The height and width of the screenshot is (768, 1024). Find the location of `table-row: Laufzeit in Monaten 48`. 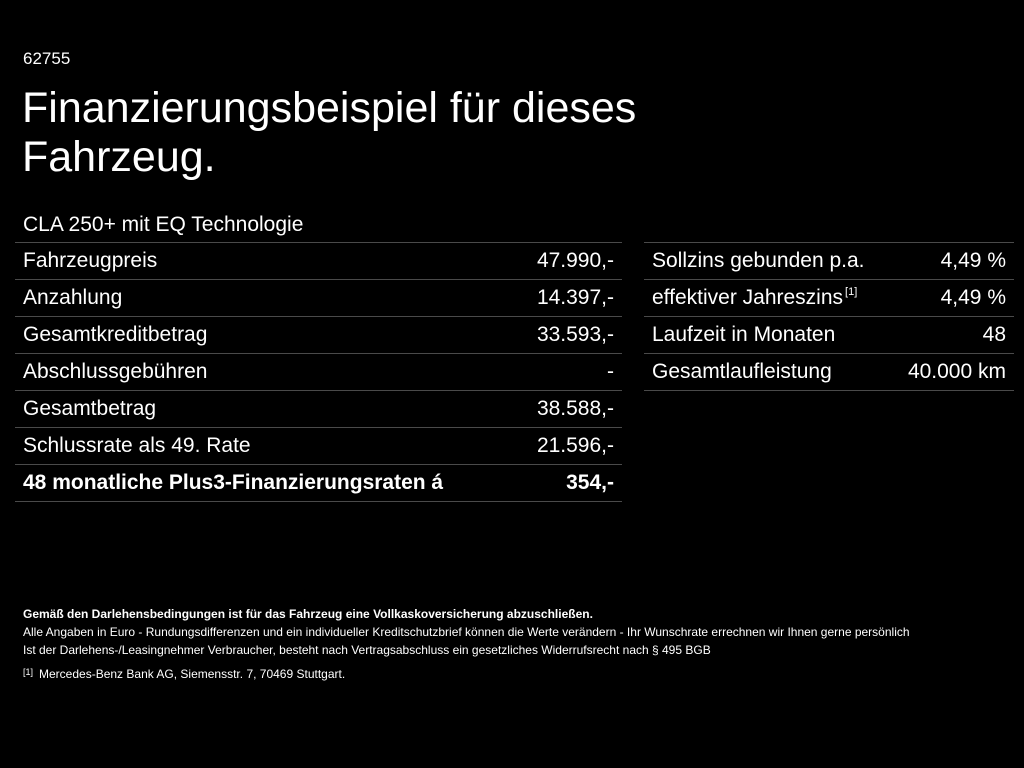

table-row: Laufzeit in Monaten 48 is located at coordinates (829, 335).